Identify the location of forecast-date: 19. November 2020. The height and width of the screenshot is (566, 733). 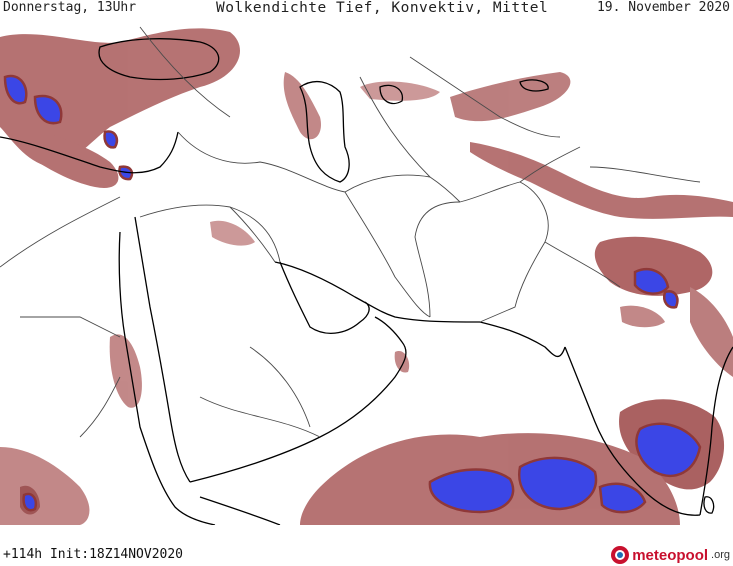
(663, 7).